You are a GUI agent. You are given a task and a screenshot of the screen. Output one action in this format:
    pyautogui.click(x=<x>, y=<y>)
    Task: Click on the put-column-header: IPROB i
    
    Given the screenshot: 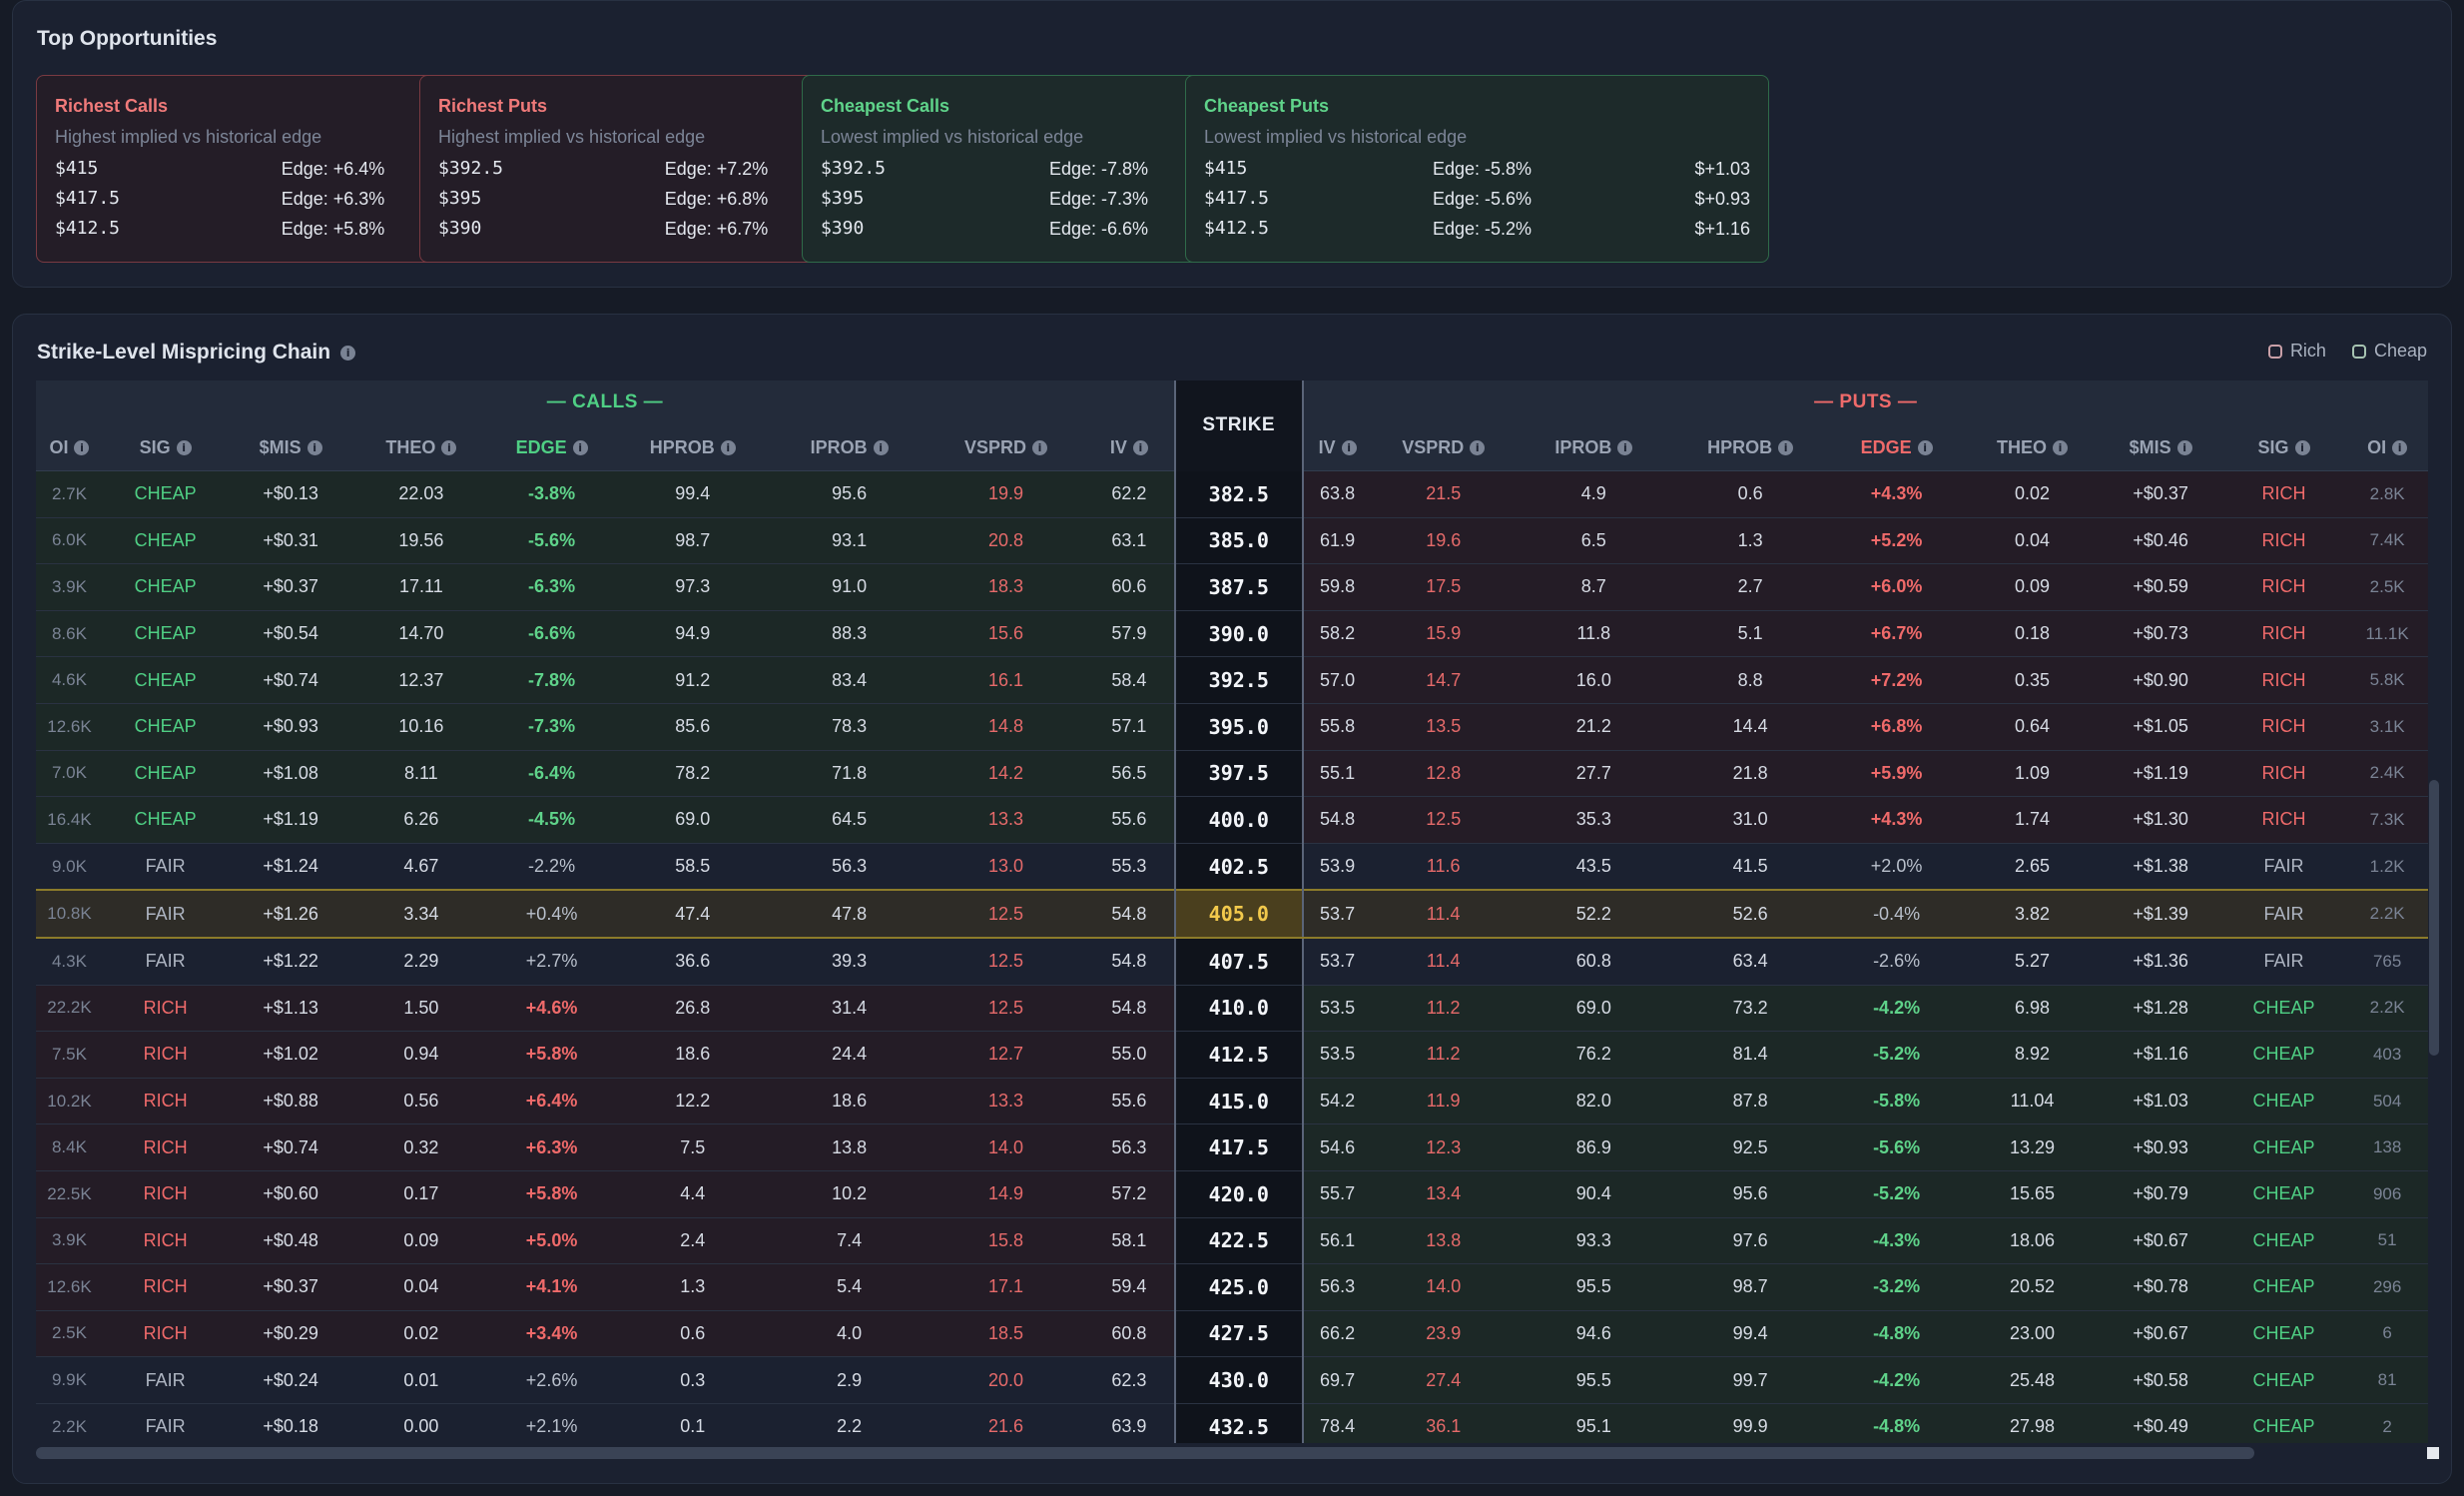 What is the action you would take?
    pyautogui.click(x=1593, y=447)
    